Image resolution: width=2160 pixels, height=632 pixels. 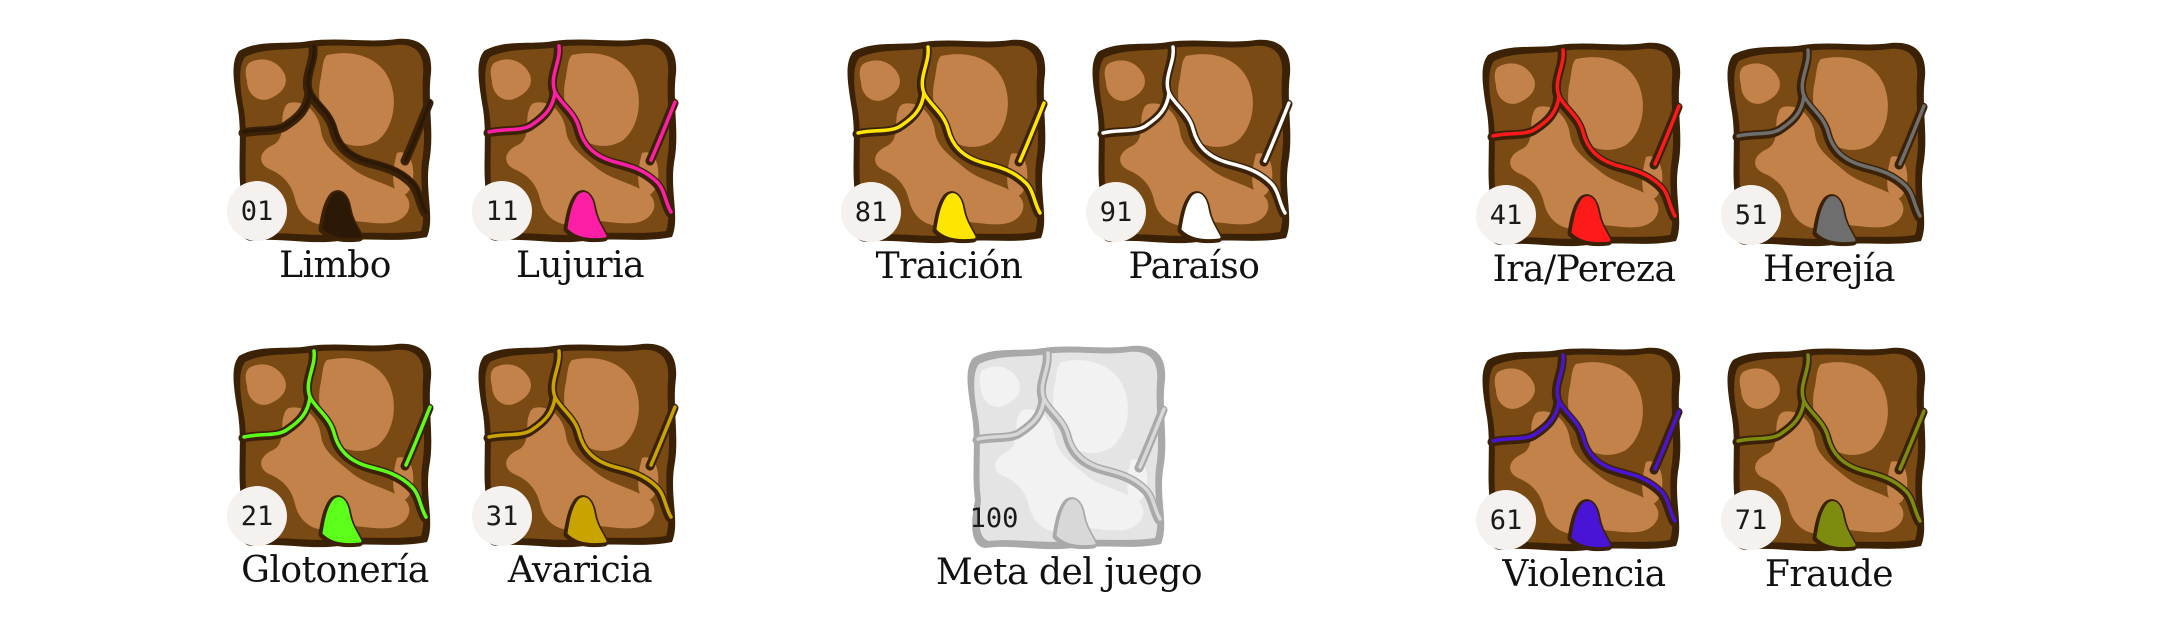 I want to click on tile-avaricia: 31 Avaricia, so click(x=579, y=483).